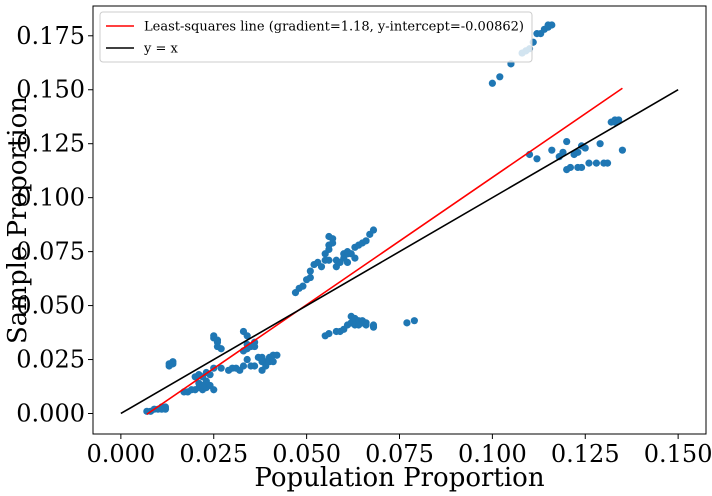 The height and width of the screenshot is (496, 712). What do you see at coordinates (213, 454) in the screenshot?
I see `x-tick-label: 0.025` at bounding box center [213, 454].